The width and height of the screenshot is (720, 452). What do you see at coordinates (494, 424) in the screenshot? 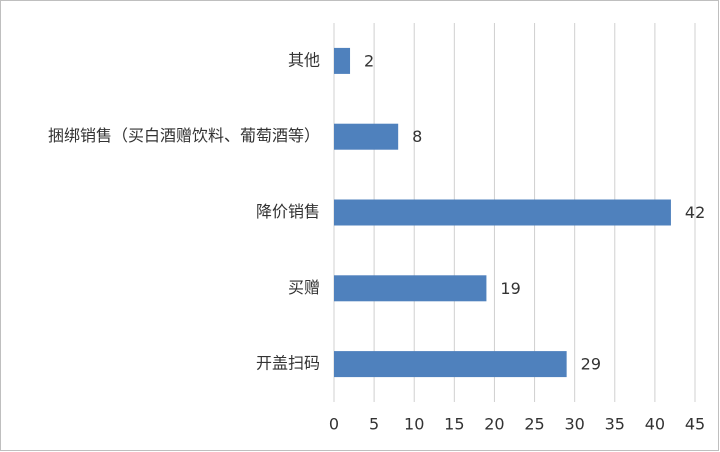
I see `x-tick-label: 20` at bounding box center [494, 424].